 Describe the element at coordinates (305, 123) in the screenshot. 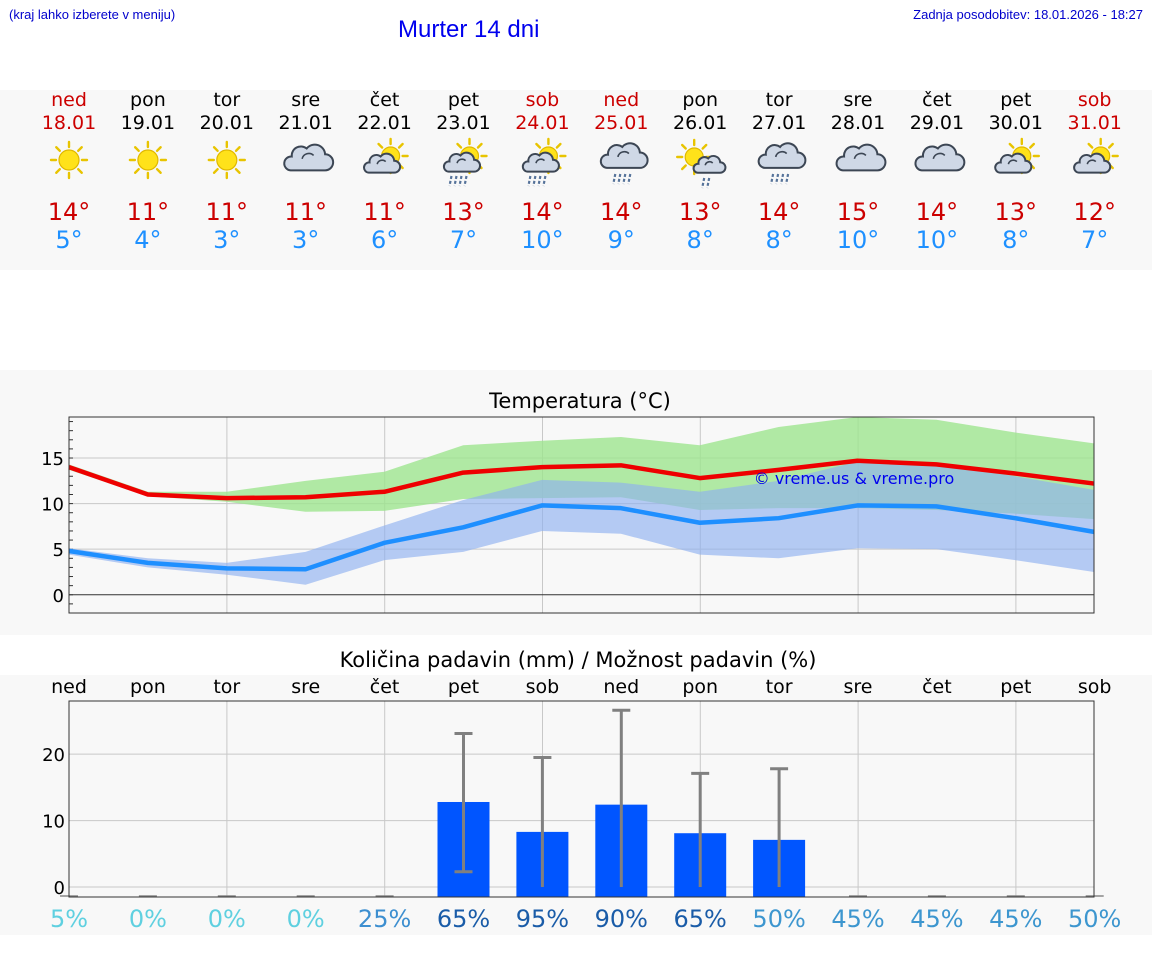

I see `day-date: 21.01` at that location.